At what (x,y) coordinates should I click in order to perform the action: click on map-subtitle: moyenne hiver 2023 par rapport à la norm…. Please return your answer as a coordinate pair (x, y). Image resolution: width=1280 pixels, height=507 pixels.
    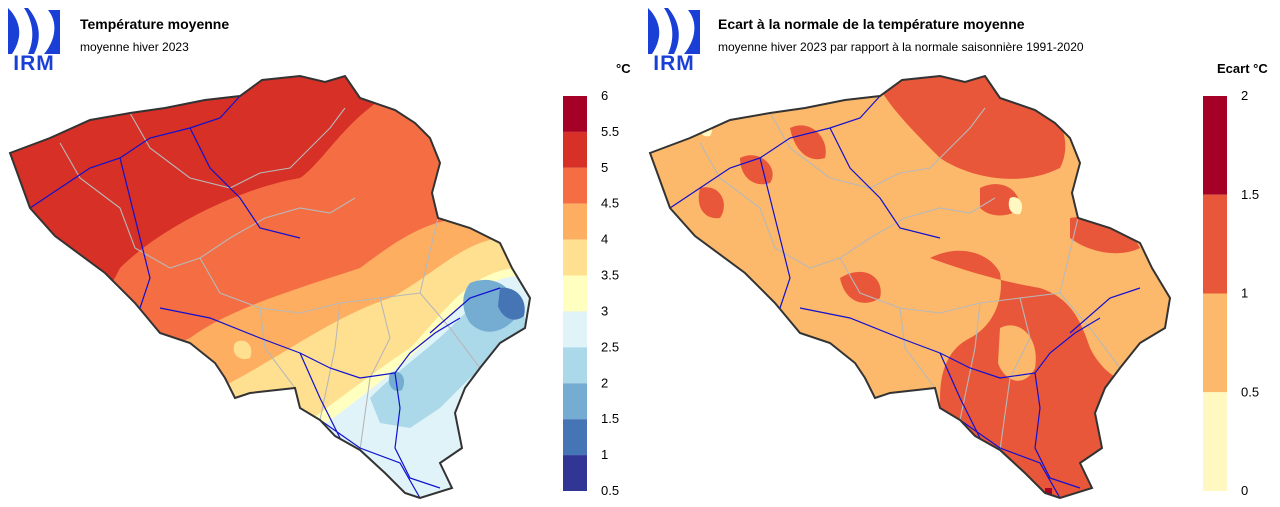
    Looking at the image, I should click on (901, 47).